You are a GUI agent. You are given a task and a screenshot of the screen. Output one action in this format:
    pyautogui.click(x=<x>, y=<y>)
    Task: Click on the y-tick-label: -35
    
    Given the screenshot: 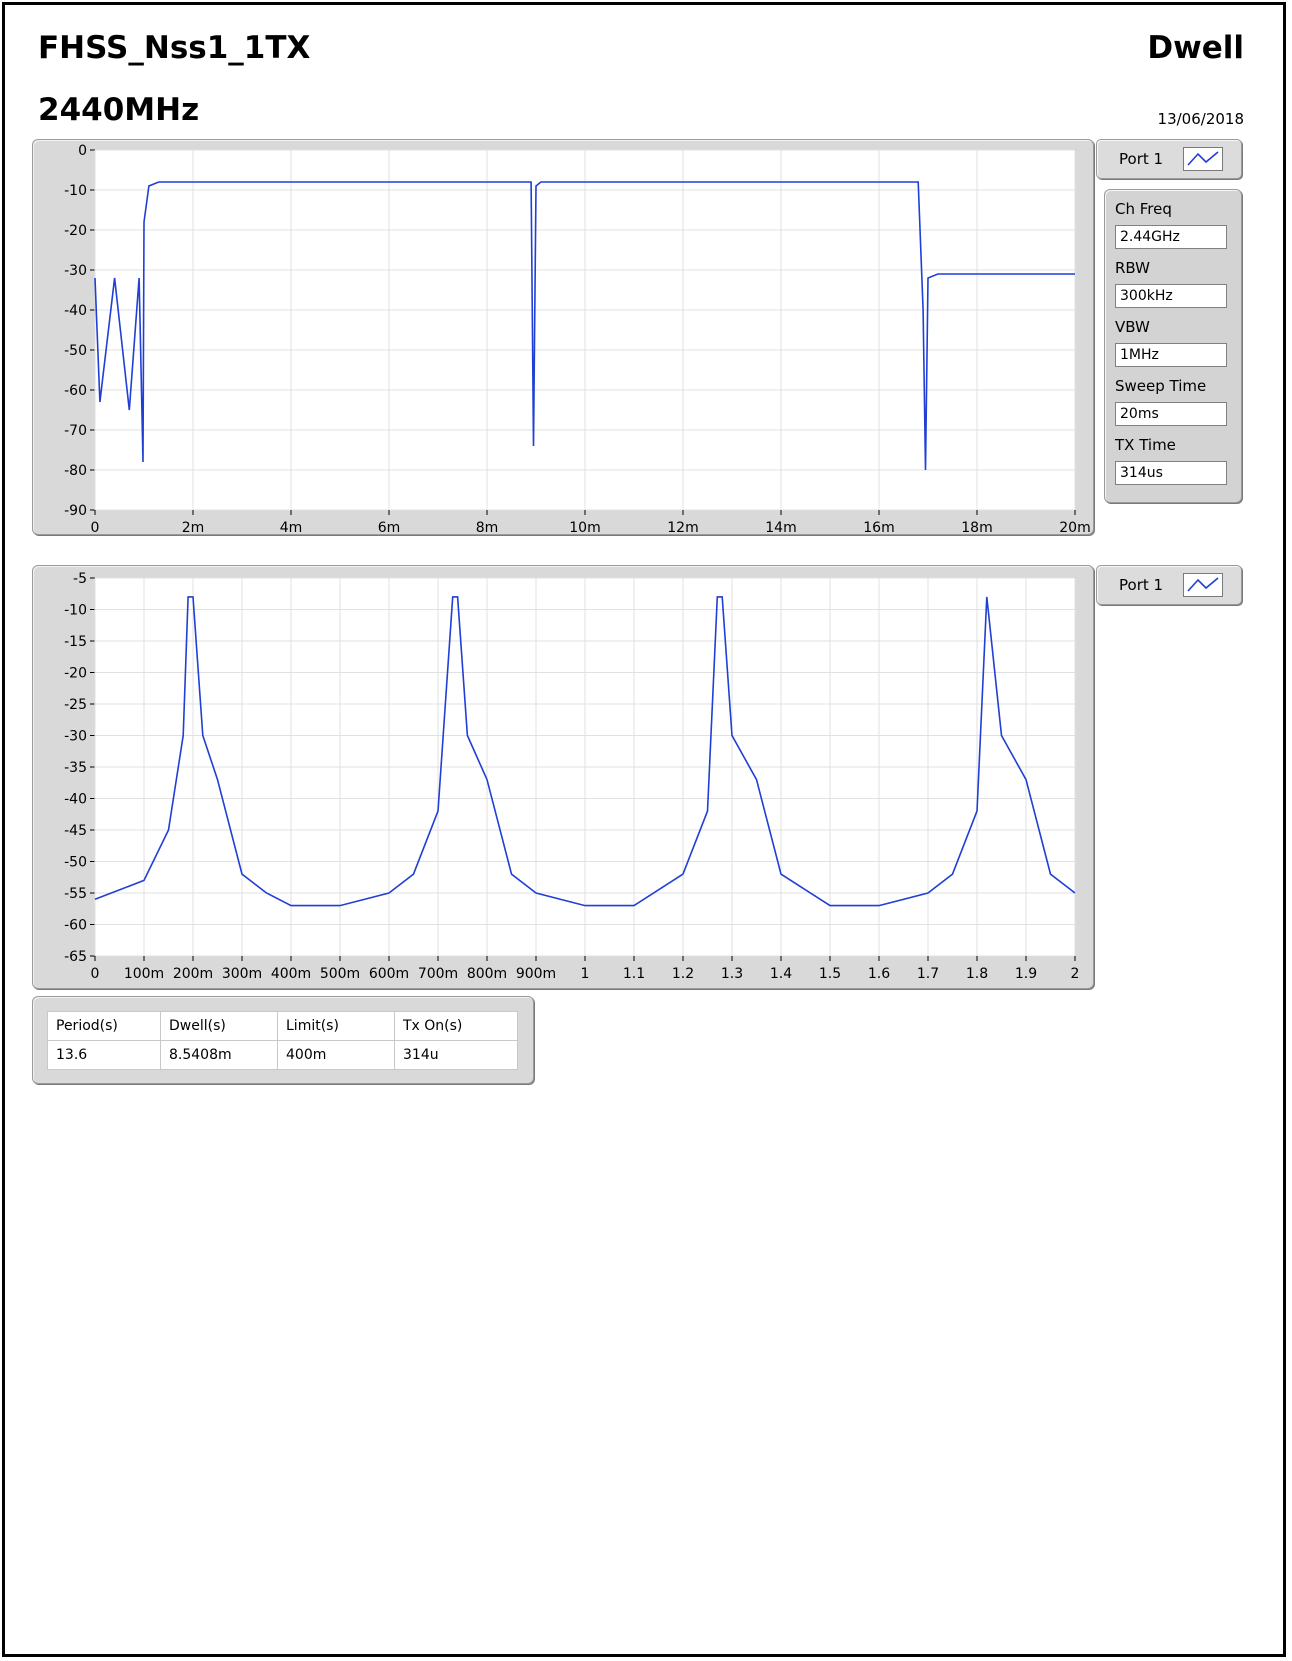 What is the action you would take?
    pyautogui.click(x=75, y=768)
    